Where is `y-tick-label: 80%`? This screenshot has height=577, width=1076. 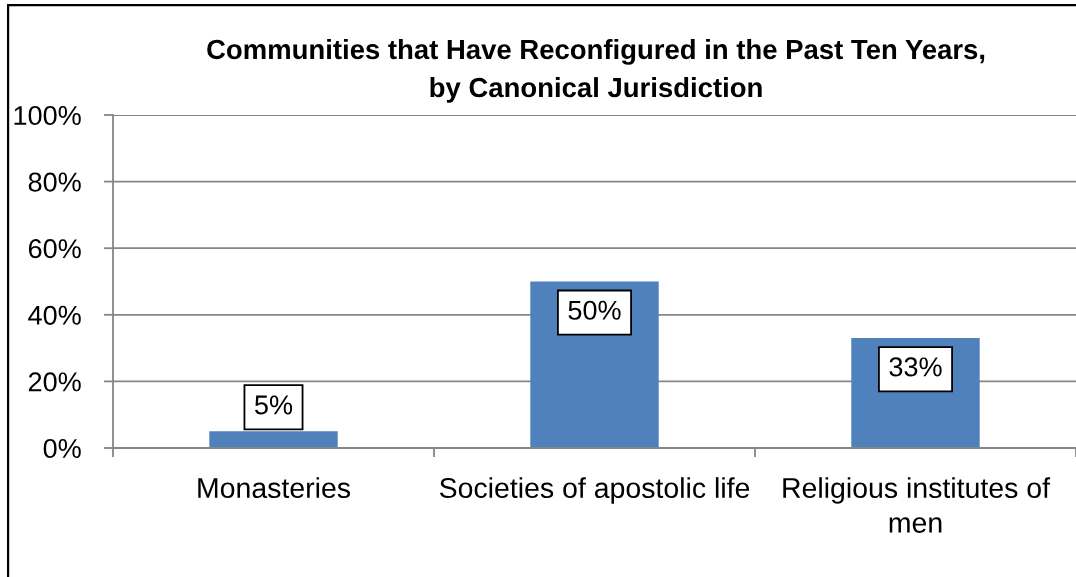
y-tick-label: 80% is located at coordinates (54, 182).